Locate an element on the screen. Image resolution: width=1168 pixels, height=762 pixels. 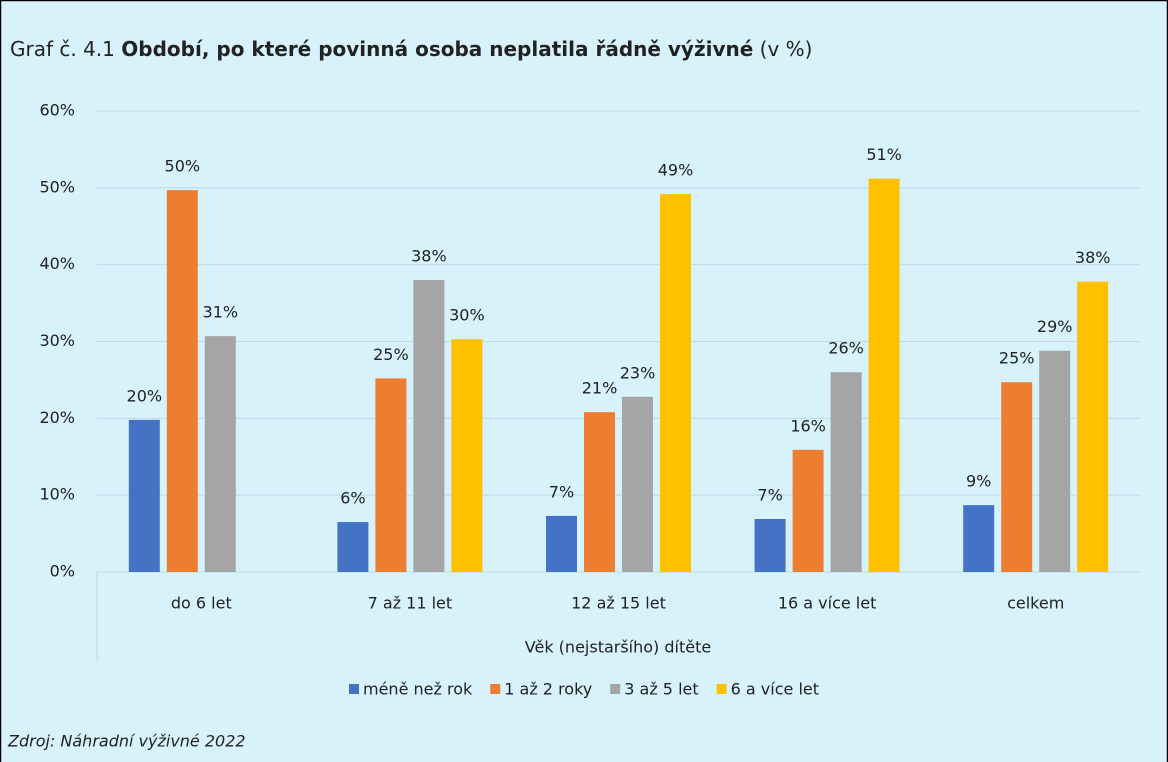
y-tick-label: 60% is located at coordinates (57, 110).